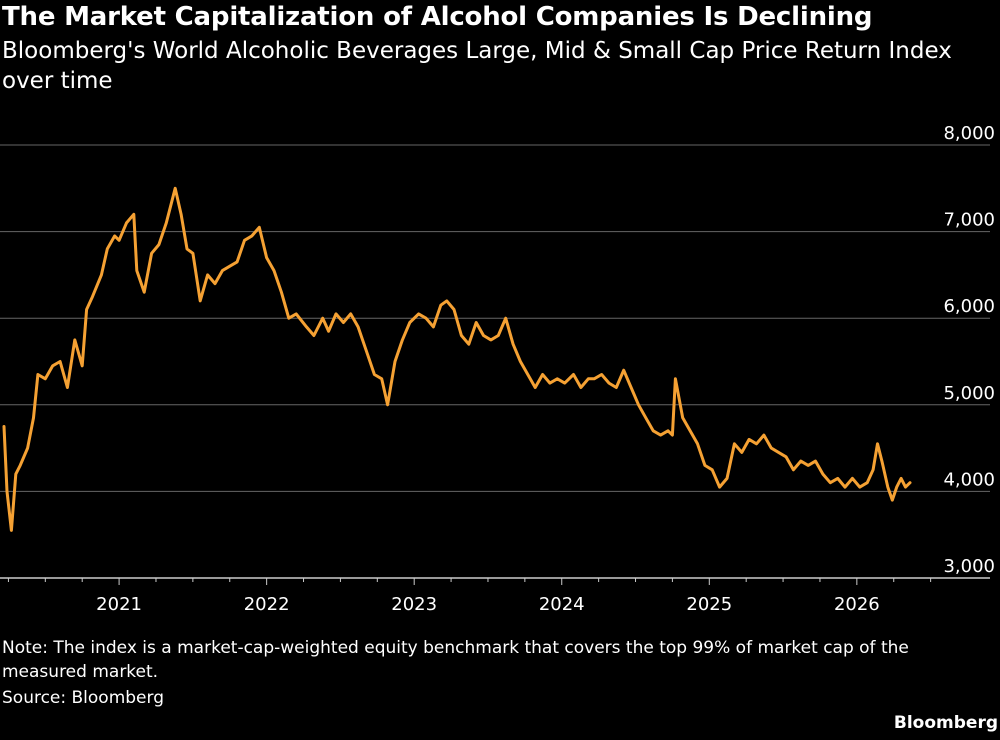  Describe the element at coordinates (969, 479) in the screenshot. I see `y-tick-label: 4,000` at that location.